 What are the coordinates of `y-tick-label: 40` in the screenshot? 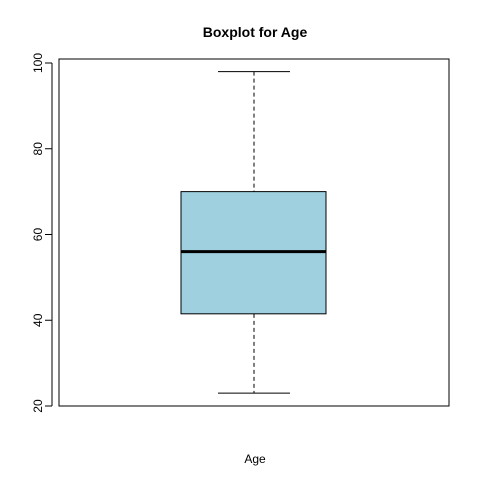 It's located at (38, 320).